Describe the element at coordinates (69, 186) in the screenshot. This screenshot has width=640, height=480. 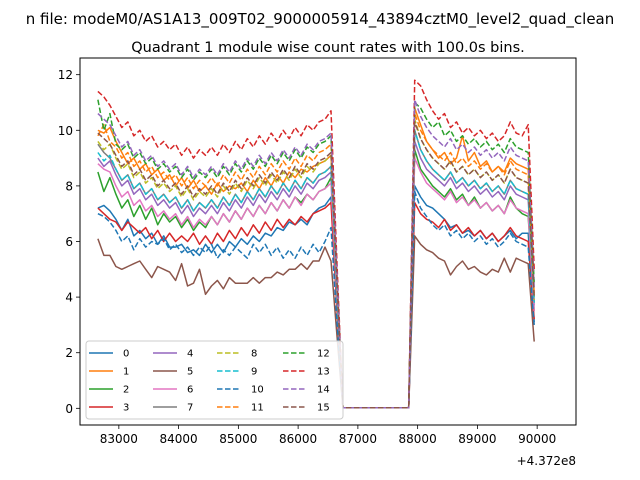
I see `y-tick-label: 8` at that location.